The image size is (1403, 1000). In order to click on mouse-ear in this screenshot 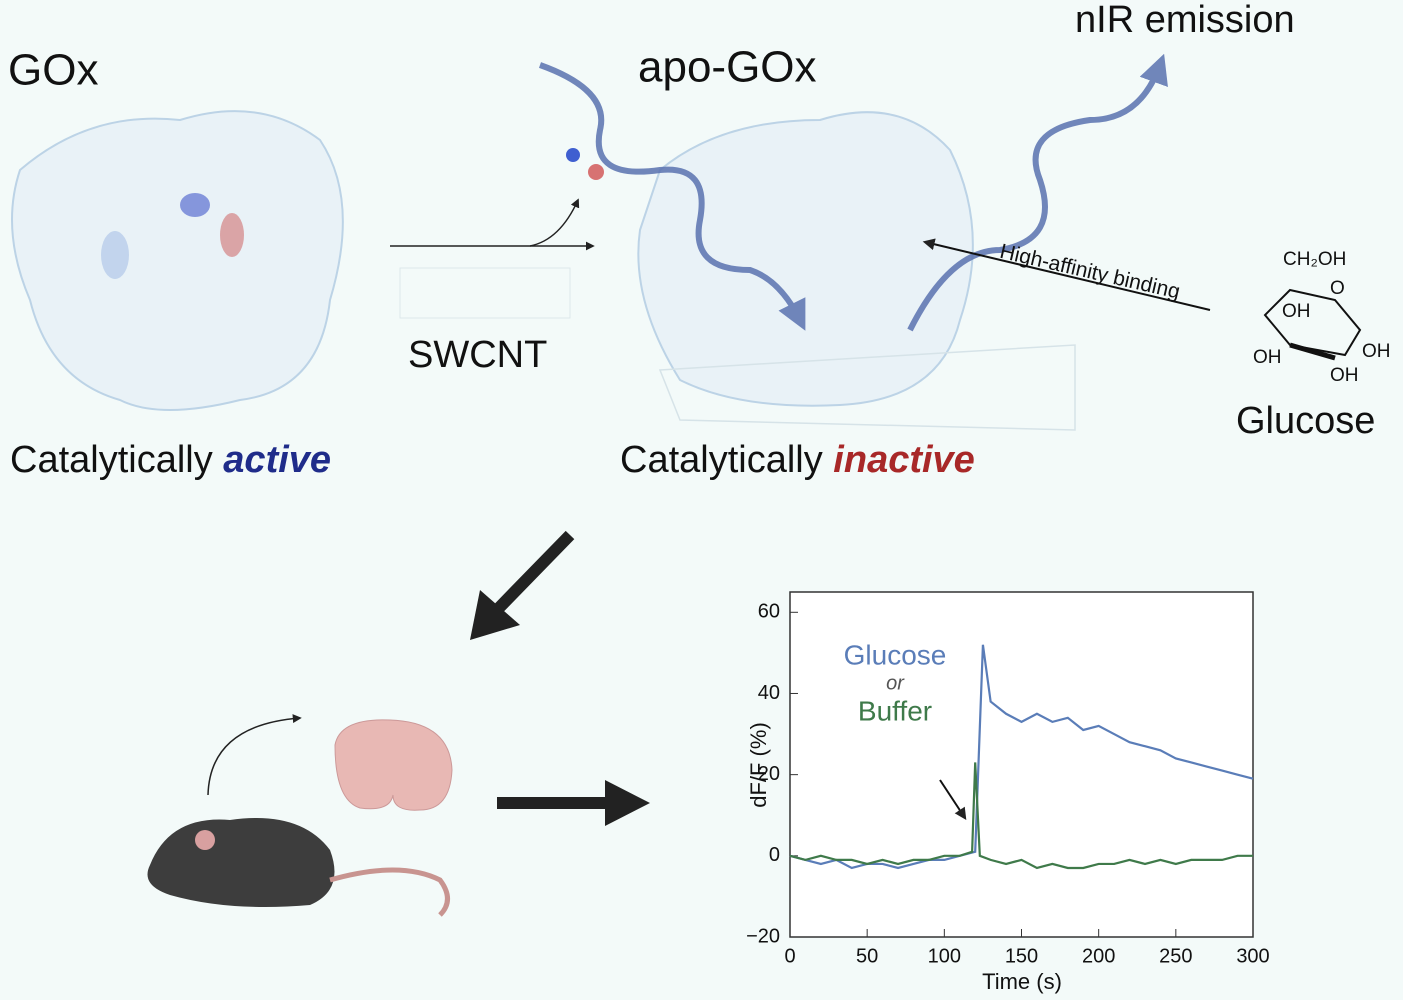, I will do `click(205, 840)`.